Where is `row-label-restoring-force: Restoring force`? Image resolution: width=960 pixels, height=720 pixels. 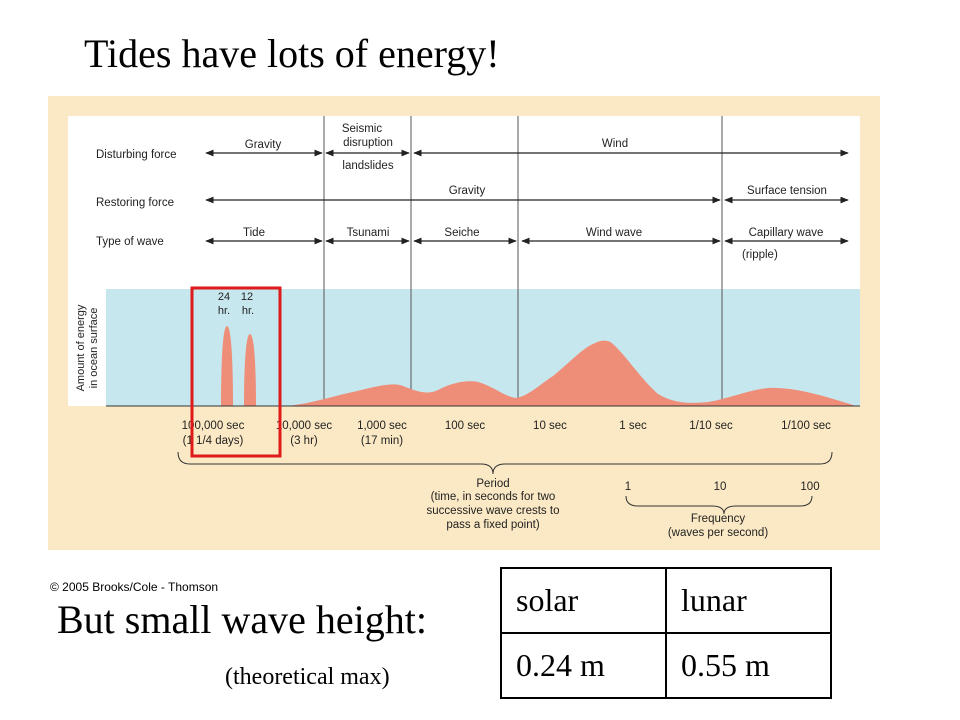 row-label-restoring-force: Restoring force is located at coordinates (135, 203).